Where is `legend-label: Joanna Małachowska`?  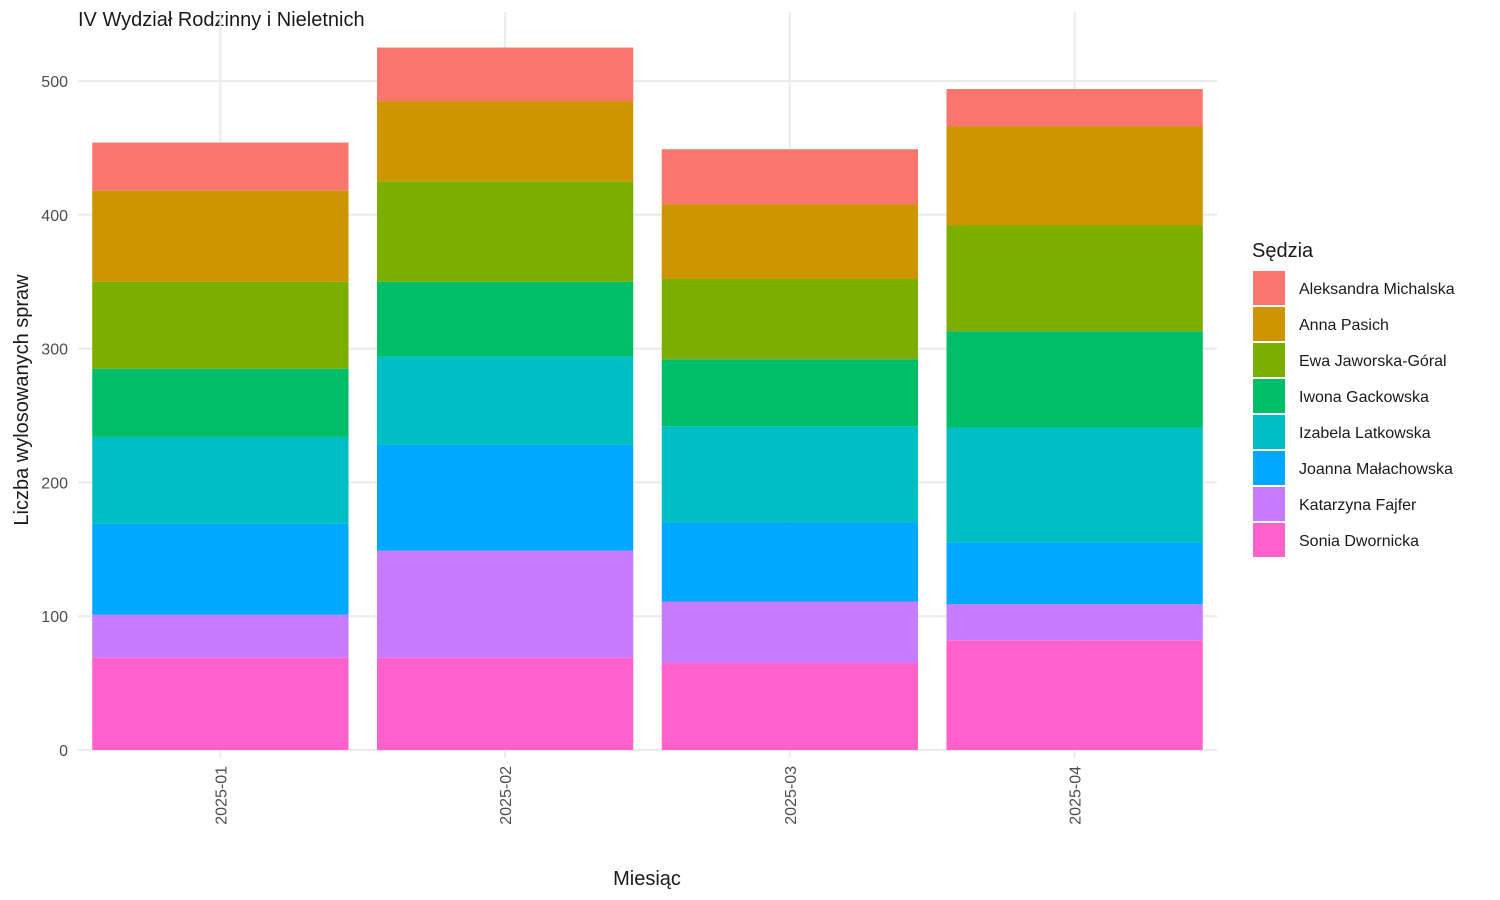 legend-label: Joanna Małachowska is located at coordinates (1376, 469).